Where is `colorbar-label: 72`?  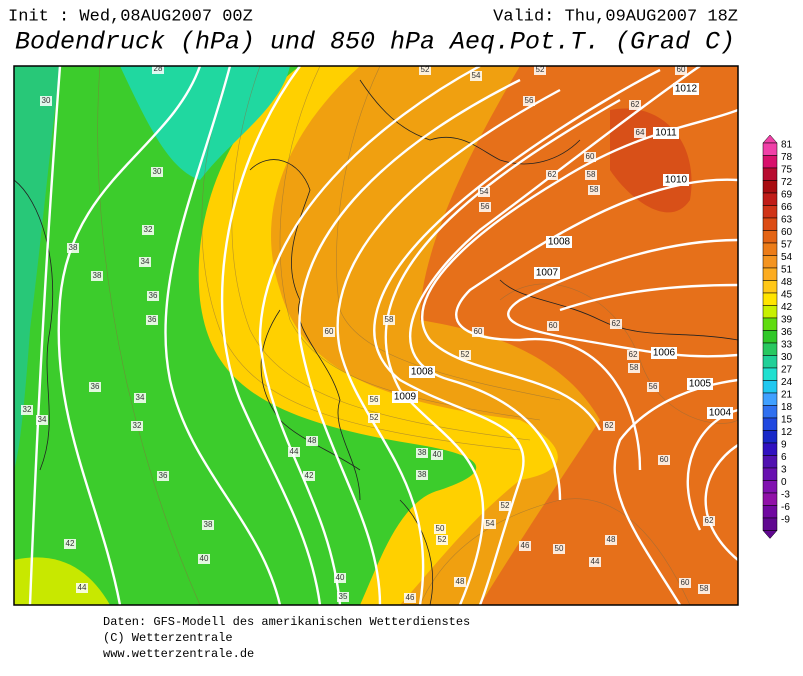
colorbar-label: 72 is located at coordinates (787, 182).